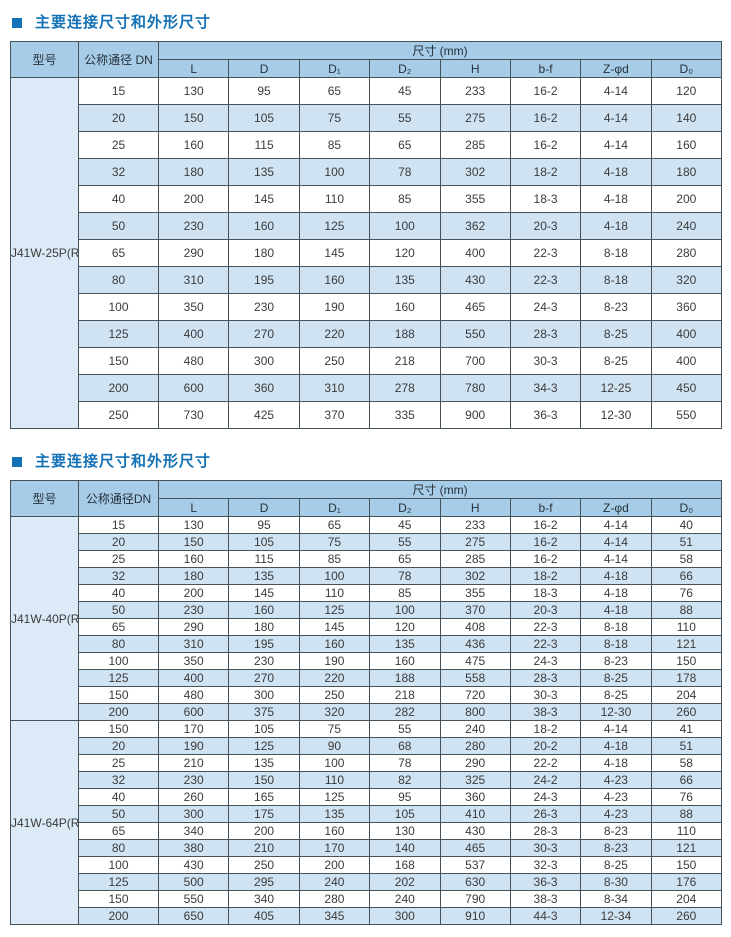 The image size is (731, 937). What do you see at coordinates (616, 253) in the screenshot?
I see `dim-cell: 8-18` at bounding box center [616, 253].